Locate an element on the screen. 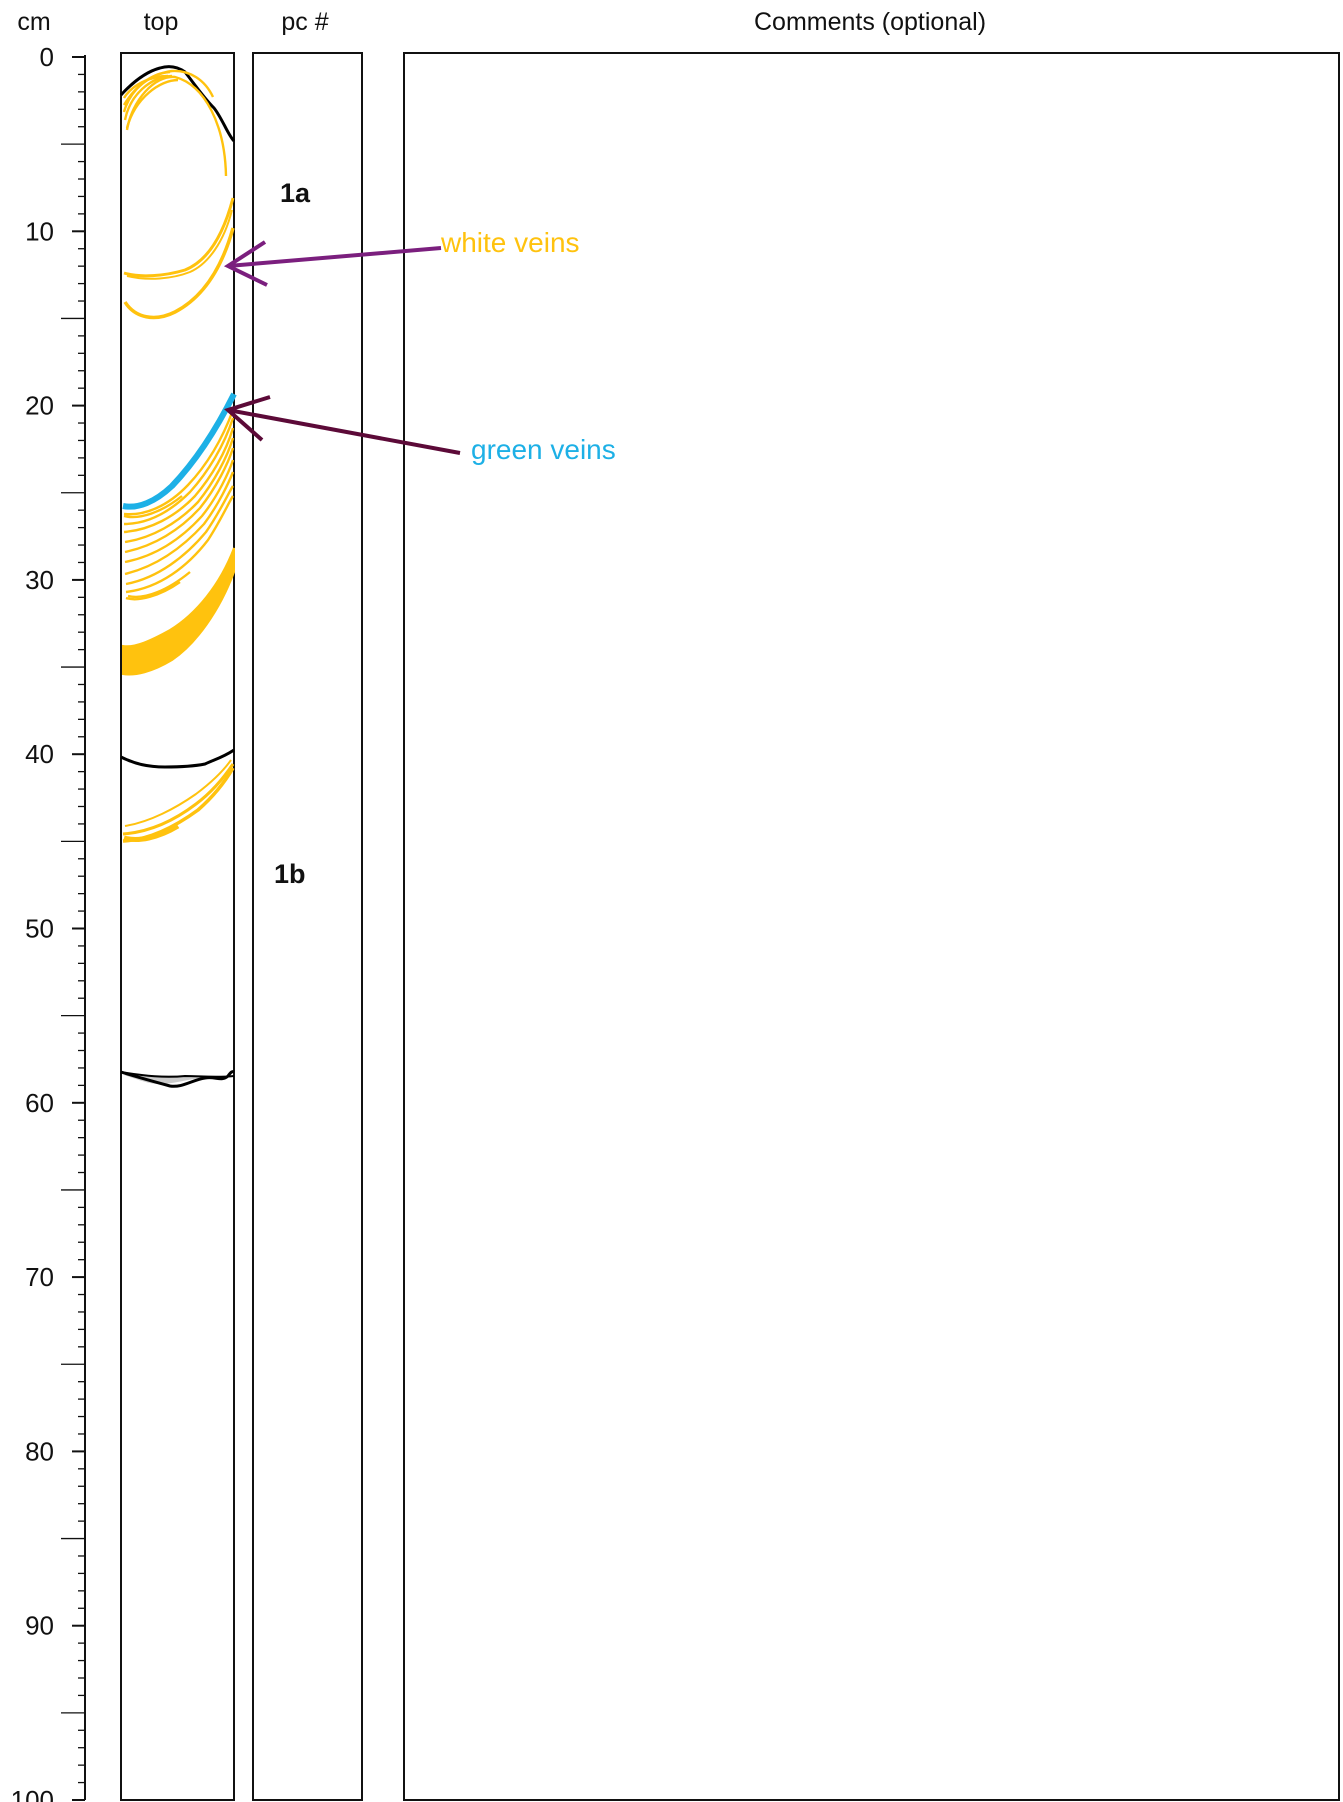 Image resolution: width=1343 pixels, height=1802 pixels. core-column-header: top is located at coordinates (161, 22).